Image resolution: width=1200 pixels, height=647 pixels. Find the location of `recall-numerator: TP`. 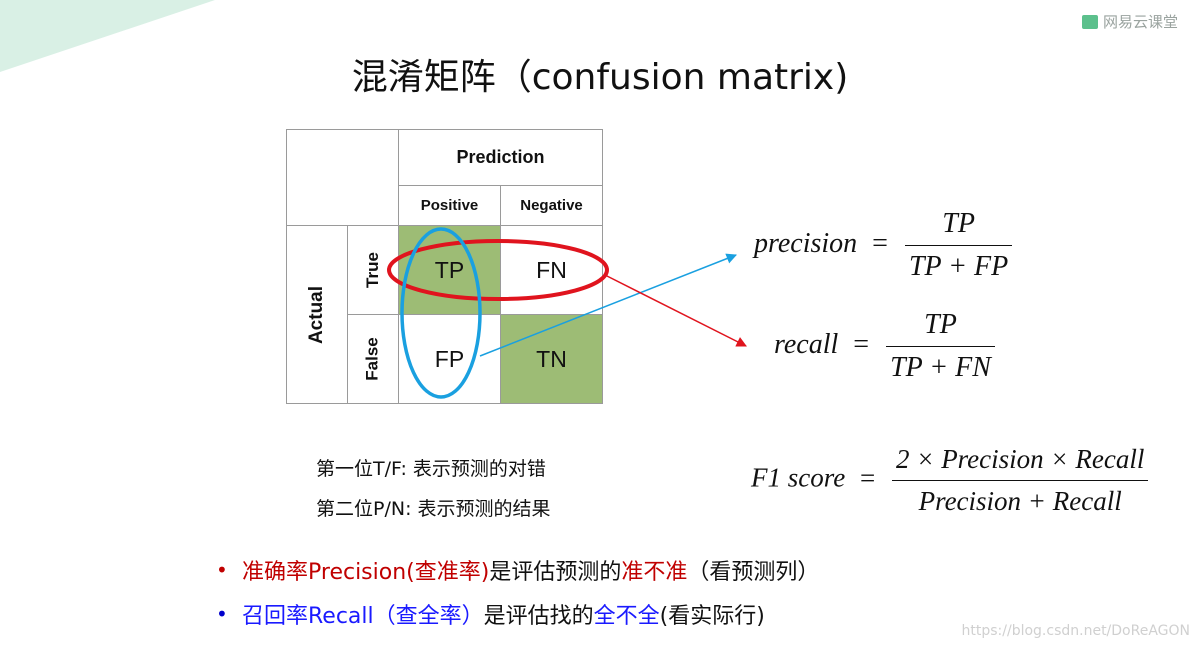

recall-numerator: TP is located at coordinates (940, 328).